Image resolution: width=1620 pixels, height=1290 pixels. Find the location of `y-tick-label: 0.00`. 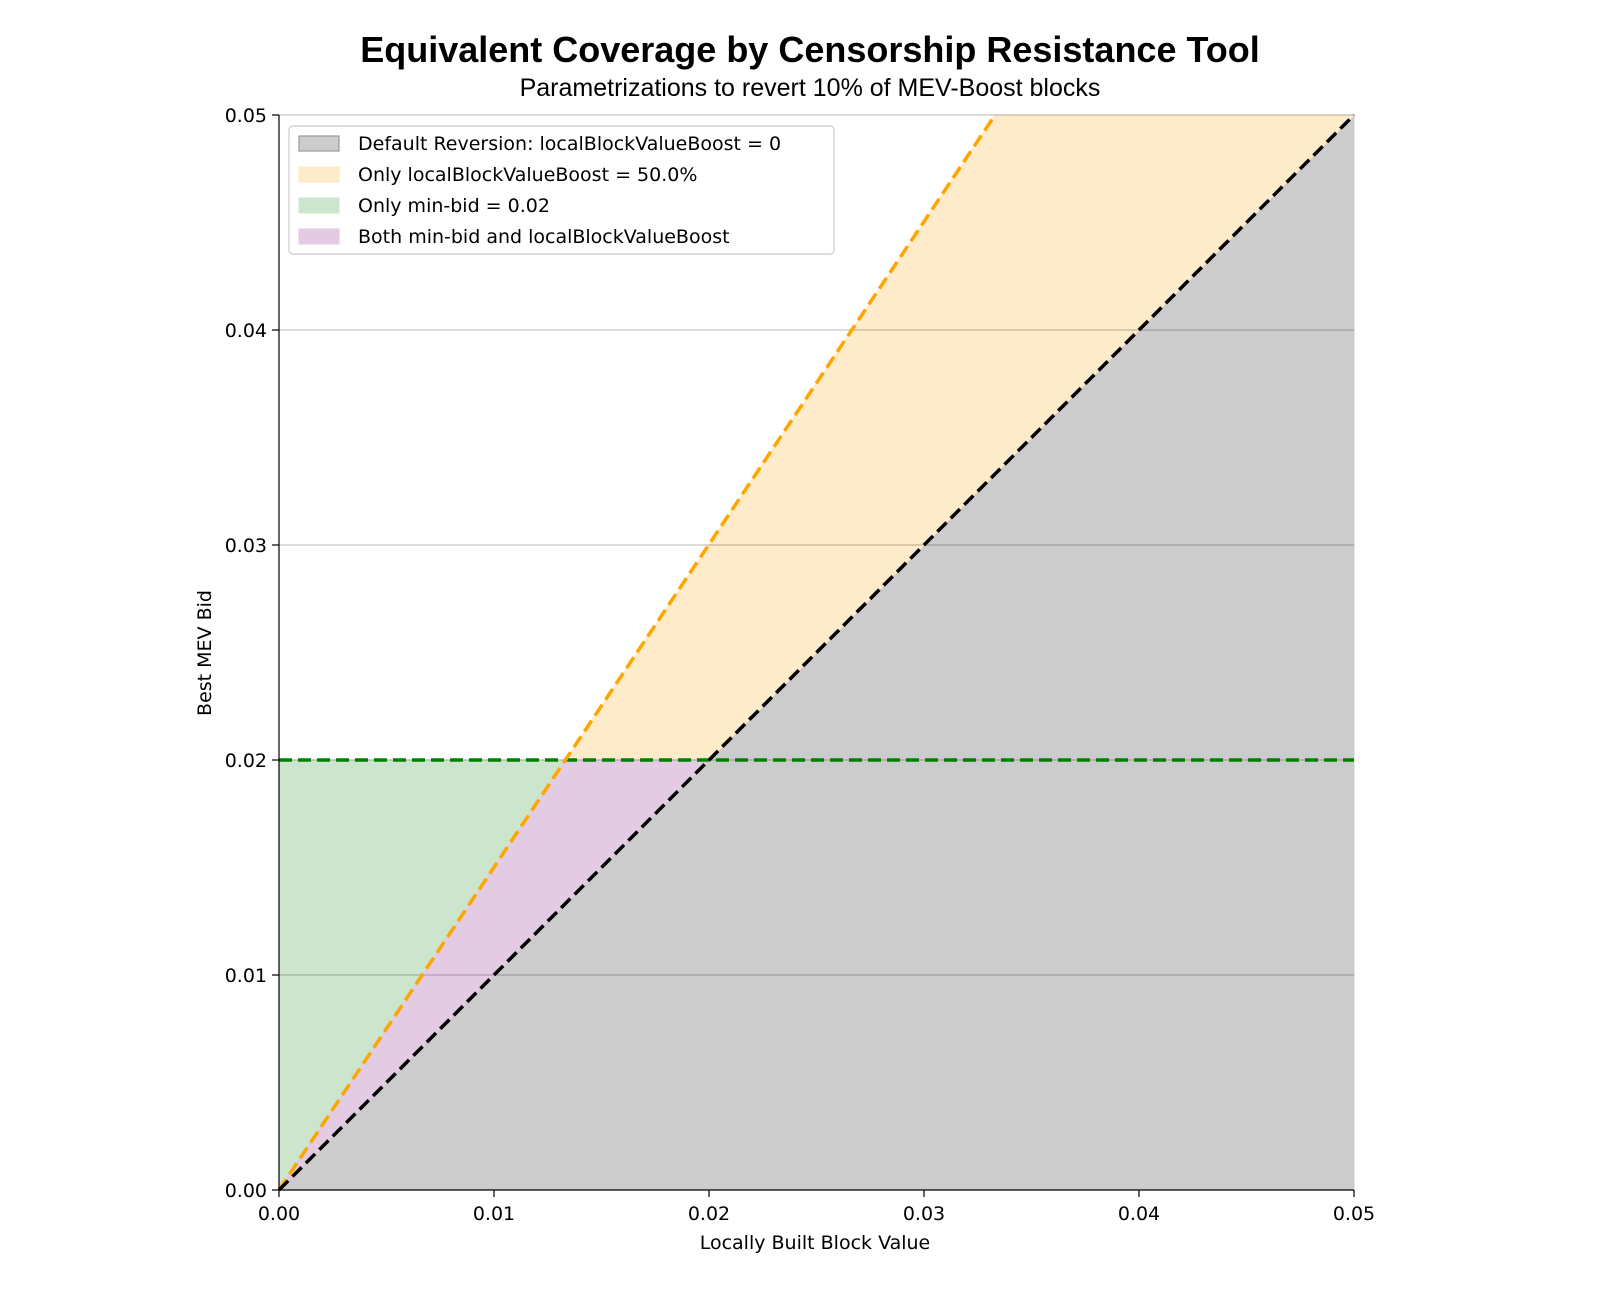

y-tick-label: 0.00 is located at coordinates (246, 1191).